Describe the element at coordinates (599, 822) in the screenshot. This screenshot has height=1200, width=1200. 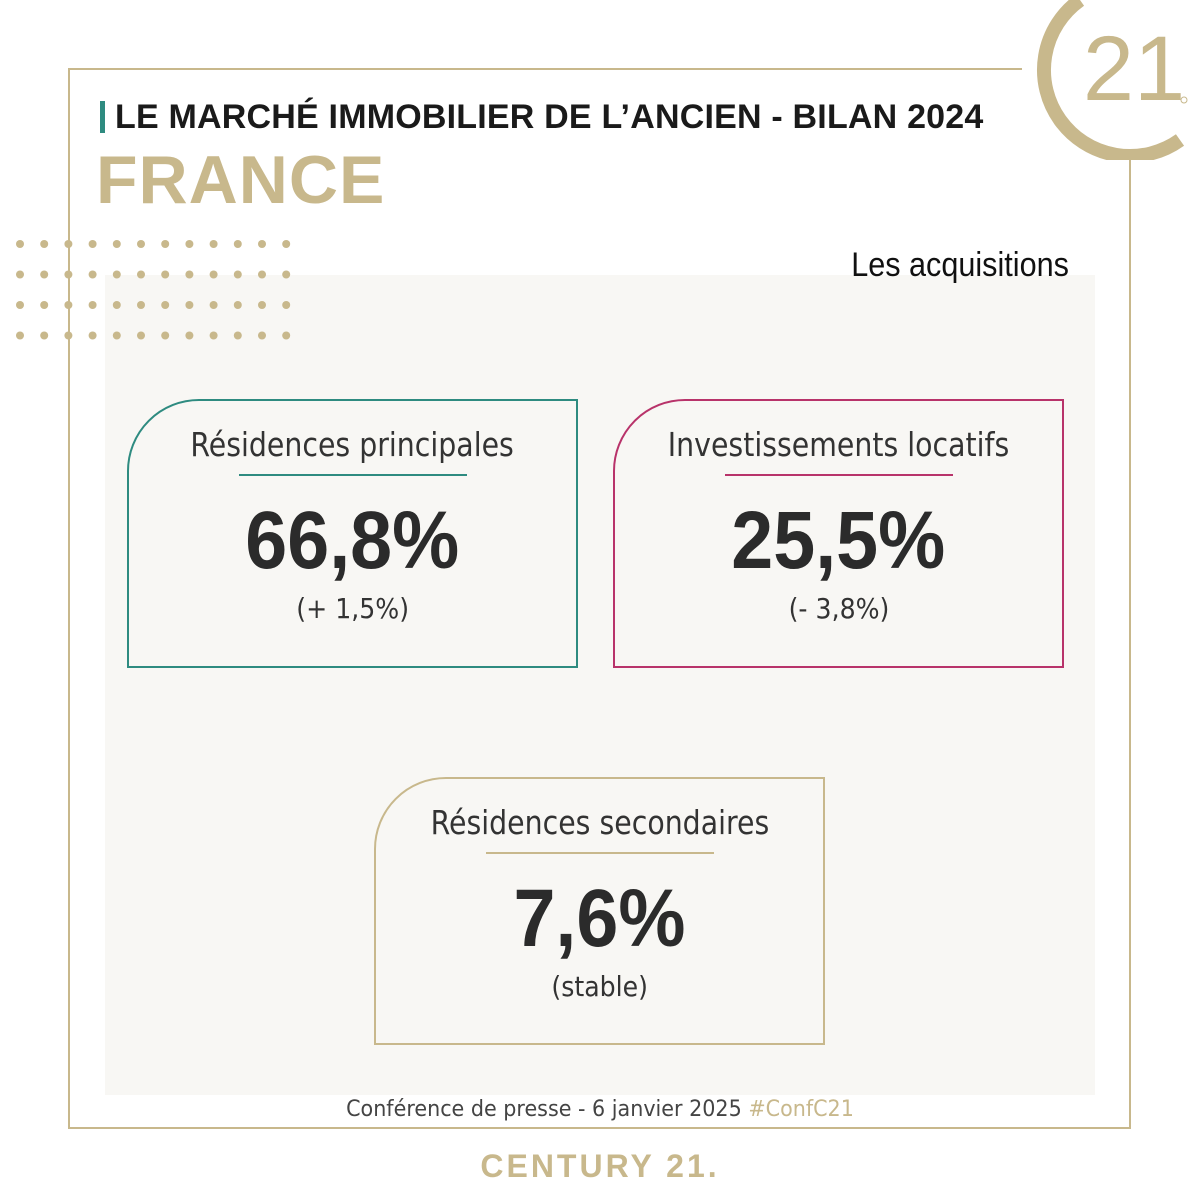
I see `card-label: Résidences secondaires` at that location.